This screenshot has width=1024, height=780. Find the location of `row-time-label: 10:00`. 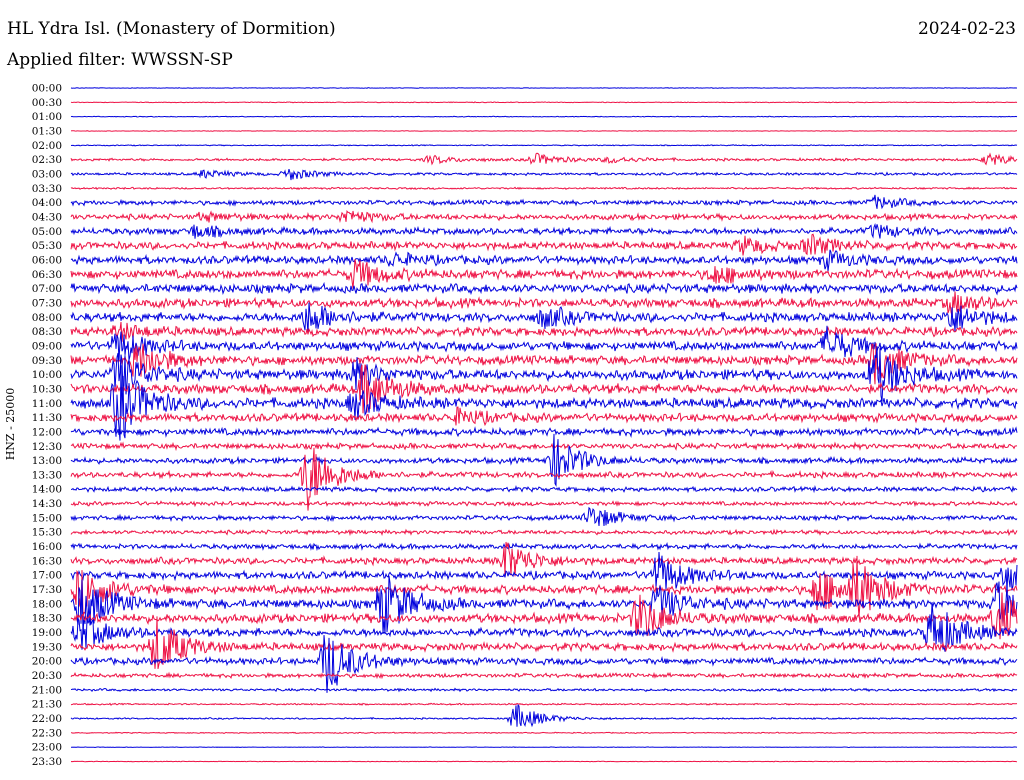

row-time-label: 10:00 is located at coordinates (47, 375).